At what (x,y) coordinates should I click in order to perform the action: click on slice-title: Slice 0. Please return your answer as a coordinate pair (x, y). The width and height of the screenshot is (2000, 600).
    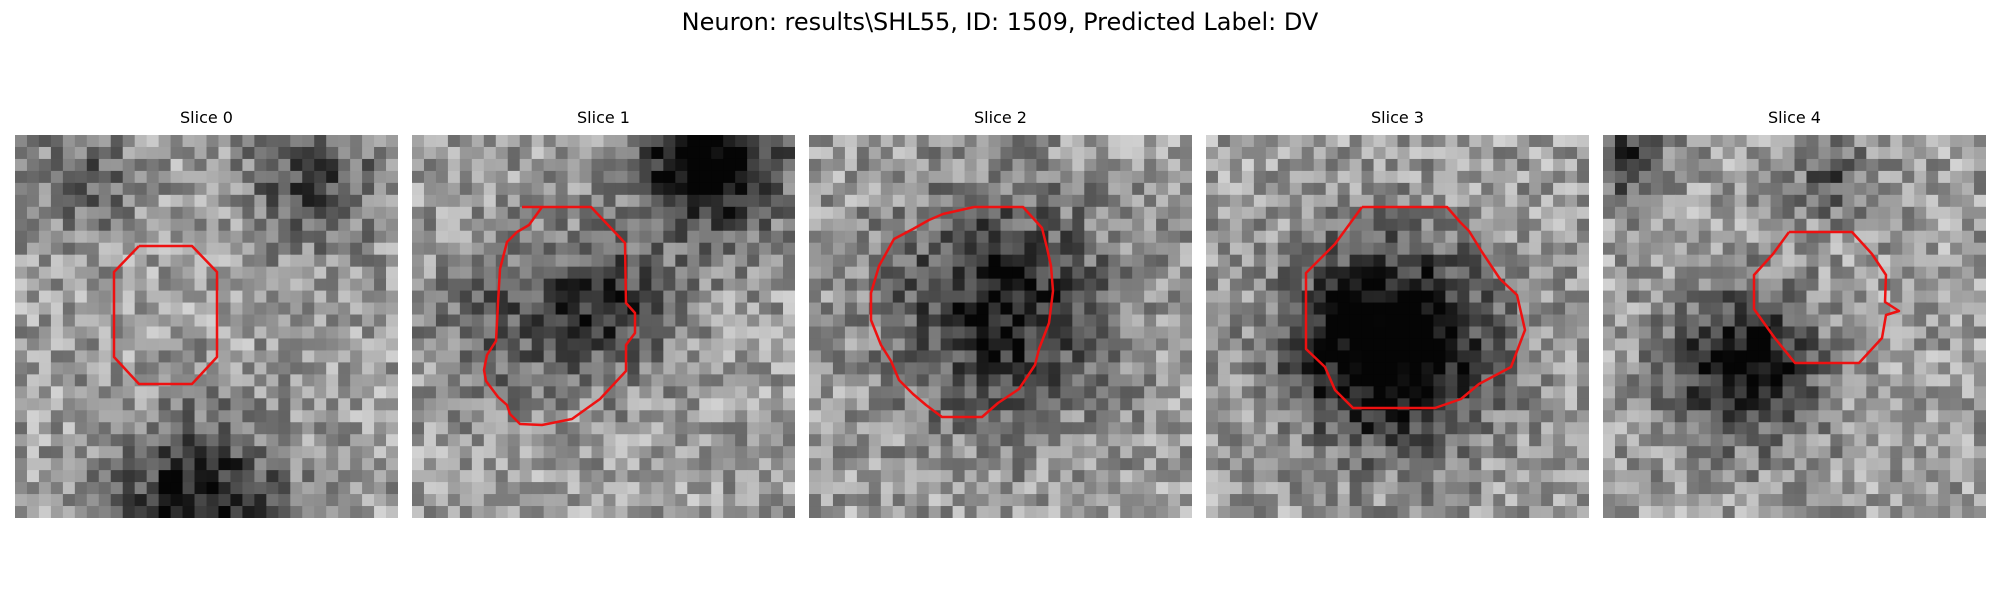
    Looking at the image, I should click on (206, 117).